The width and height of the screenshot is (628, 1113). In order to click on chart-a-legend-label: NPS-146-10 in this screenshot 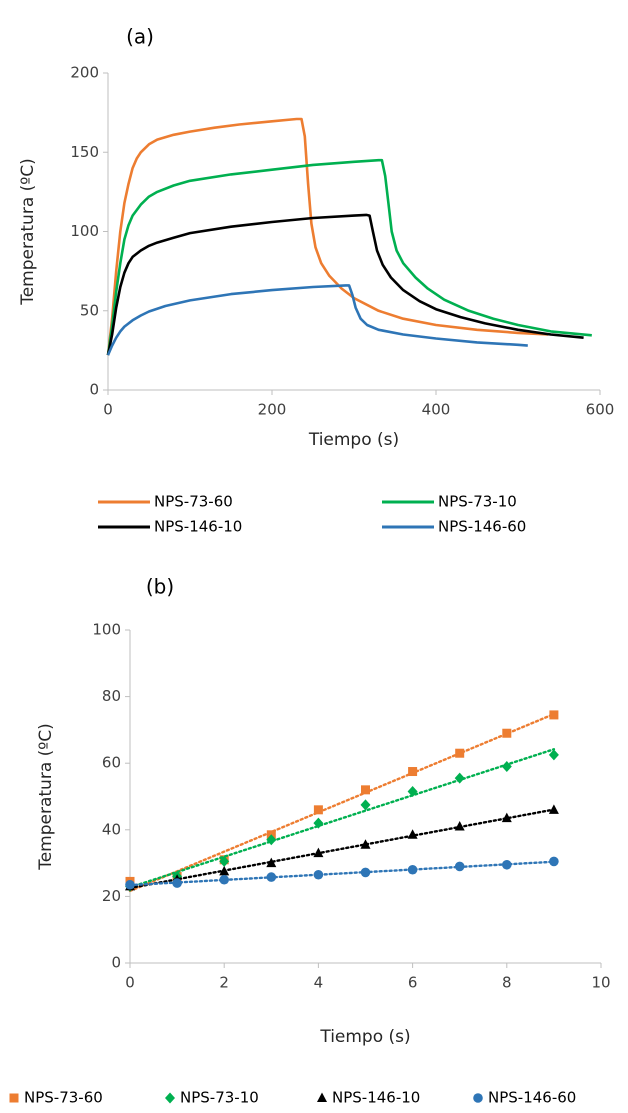, I will do `click(198, 527)`.